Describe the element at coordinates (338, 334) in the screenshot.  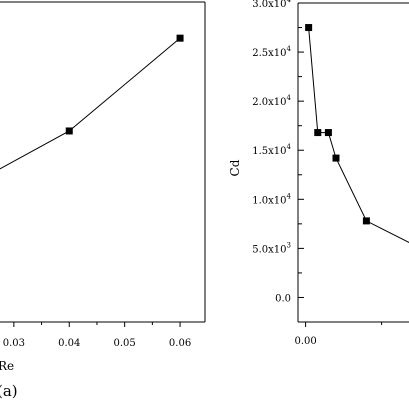
I see `right-x-ticks: 0.000.01` at that location.